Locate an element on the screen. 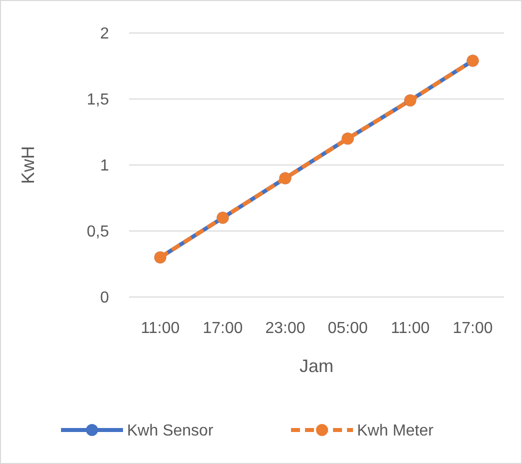 The width and height of the screenshot is (522, 464). x-tick-label: 05:00 is located at coordinates (348, 328).